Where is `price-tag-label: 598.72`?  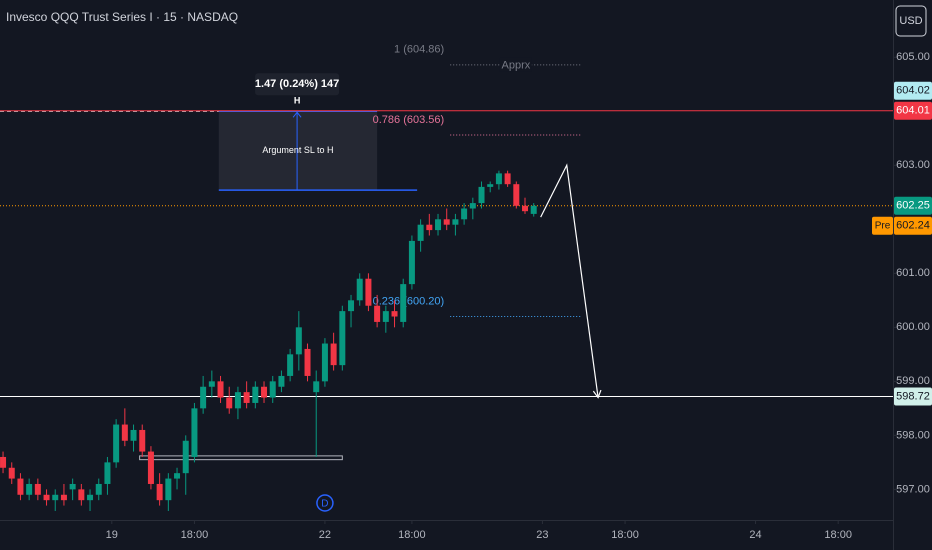
price-tag-label: 598.72 is located at coordinates (913, 396).